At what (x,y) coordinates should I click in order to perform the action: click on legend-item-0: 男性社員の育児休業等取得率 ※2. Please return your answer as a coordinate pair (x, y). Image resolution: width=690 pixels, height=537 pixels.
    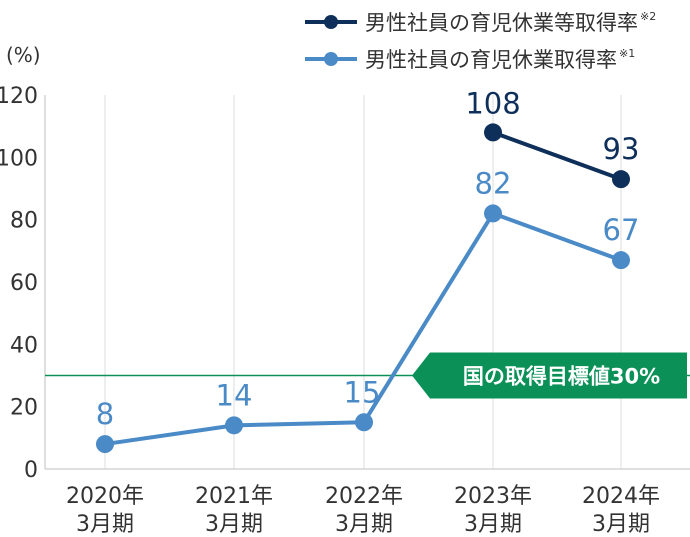
    Looking at the image, I should click on (480, 22).